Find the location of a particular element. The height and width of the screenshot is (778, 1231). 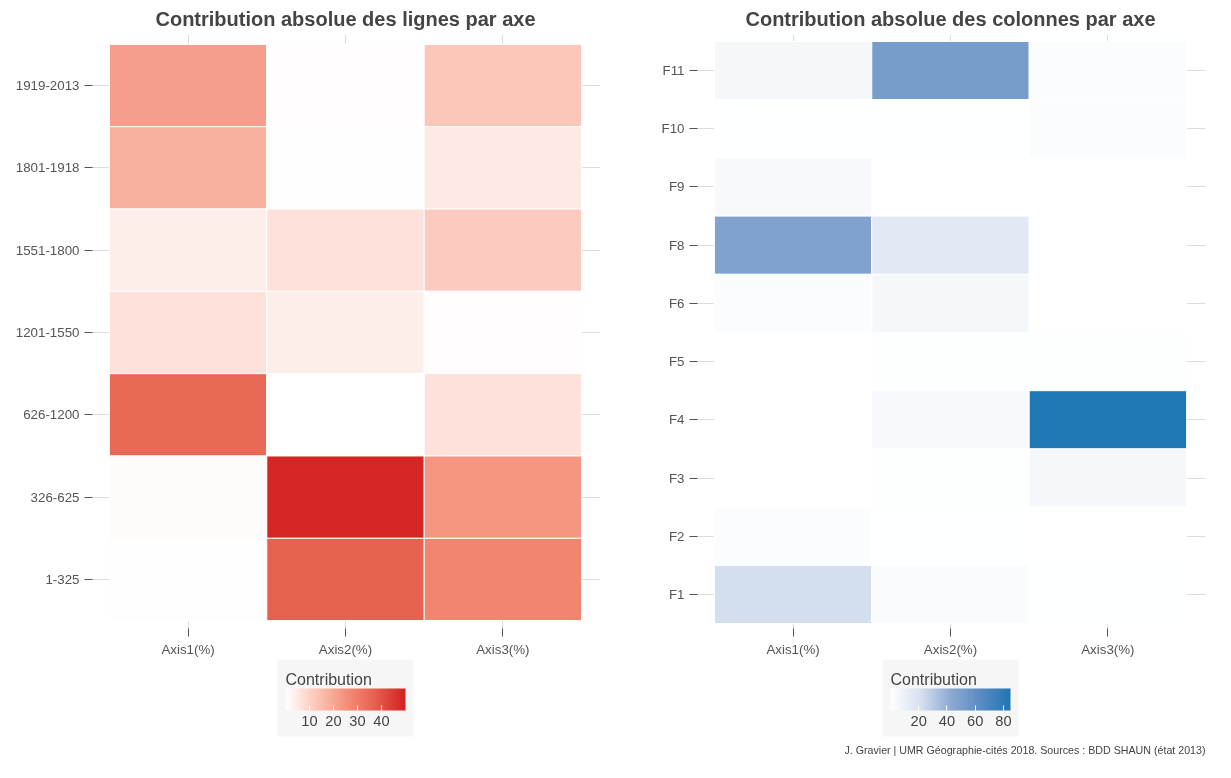

chart-title: Contribution absolue des lignes par axe is located at coordinates (345, 18).